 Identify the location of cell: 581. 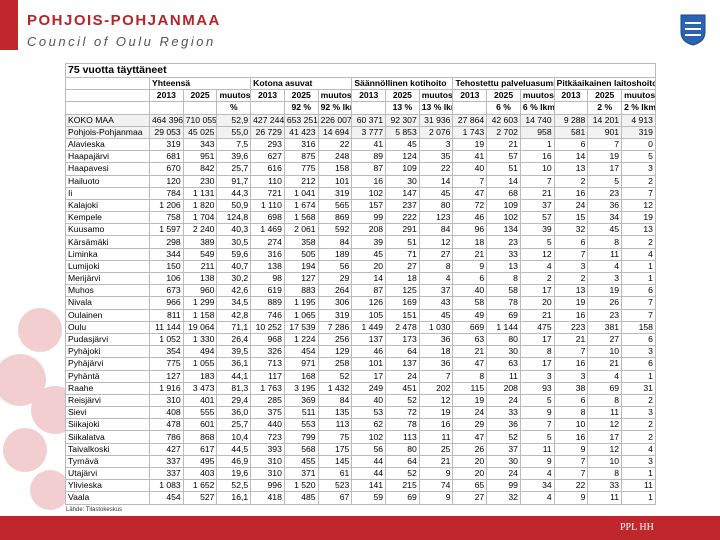
(571, 132).